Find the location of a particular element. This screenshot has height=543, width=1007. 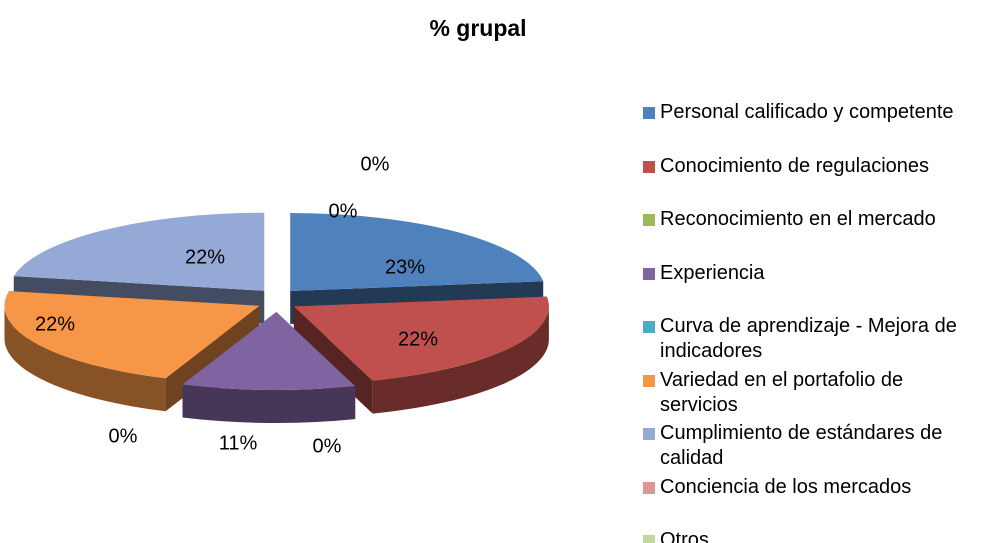

legend-label: Experiencia is located at coordinates (712, 272).